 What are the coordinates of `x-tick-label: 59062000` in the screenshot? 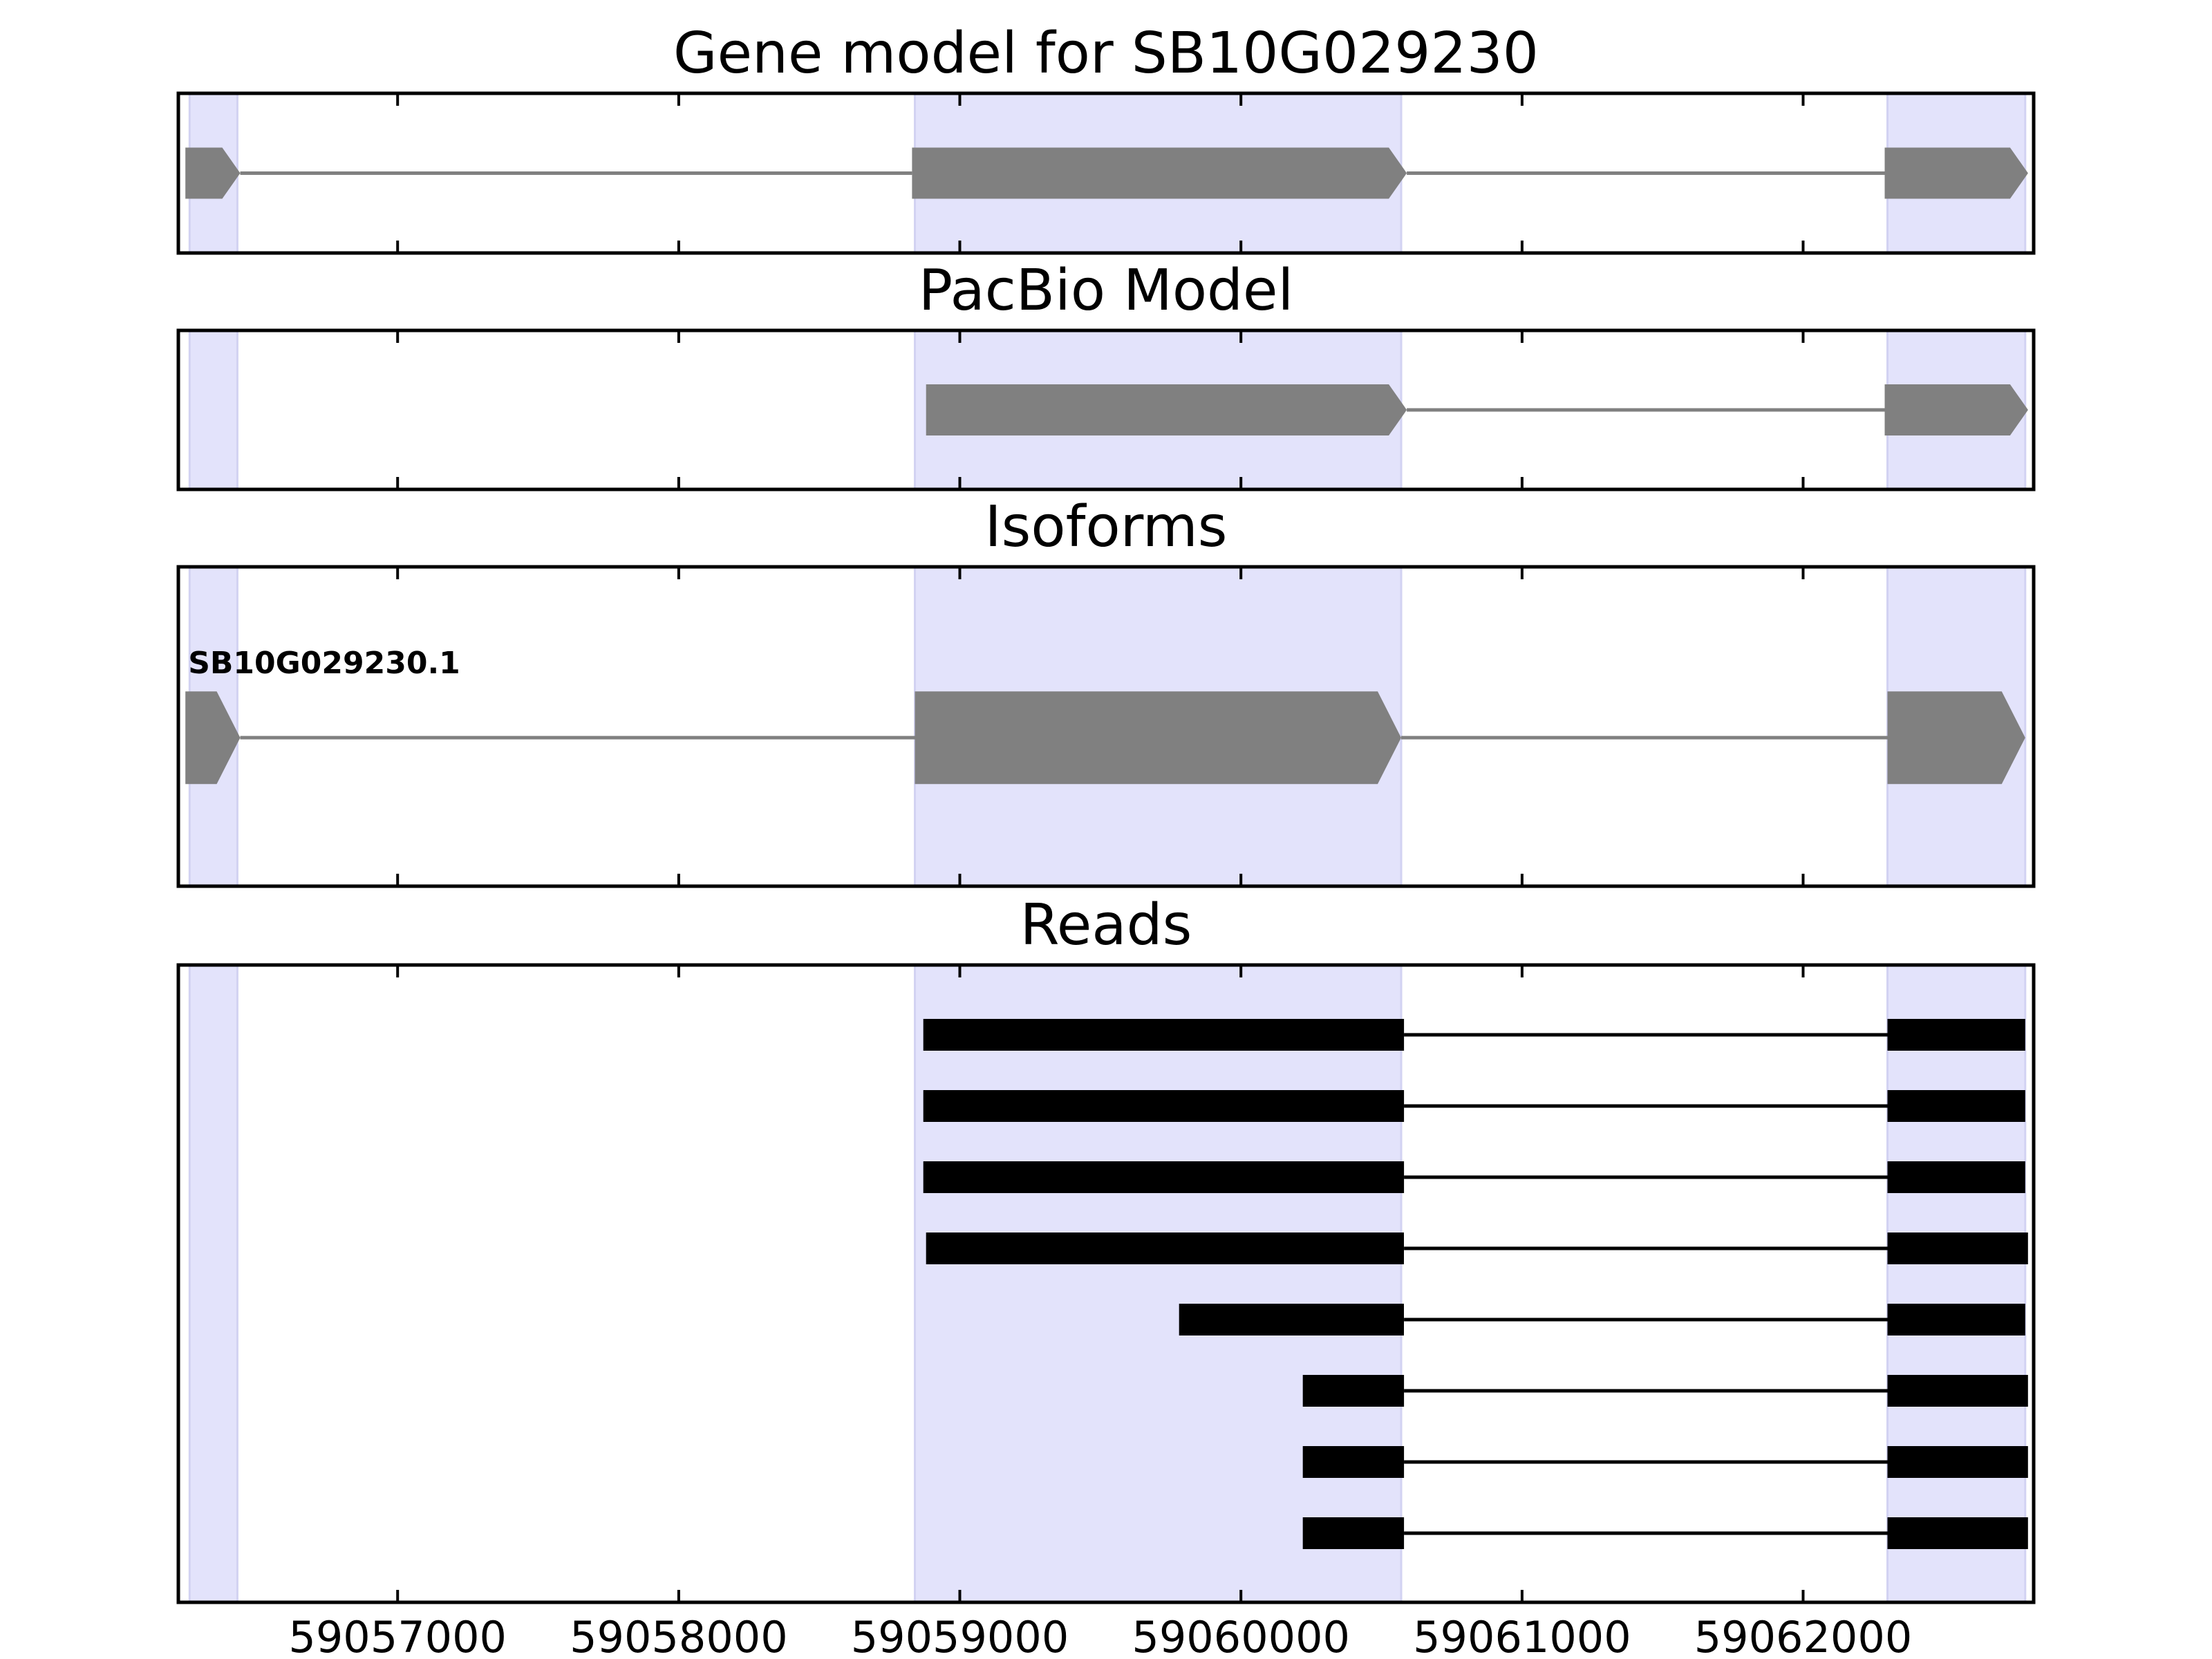 It's located at (1803, 1635).